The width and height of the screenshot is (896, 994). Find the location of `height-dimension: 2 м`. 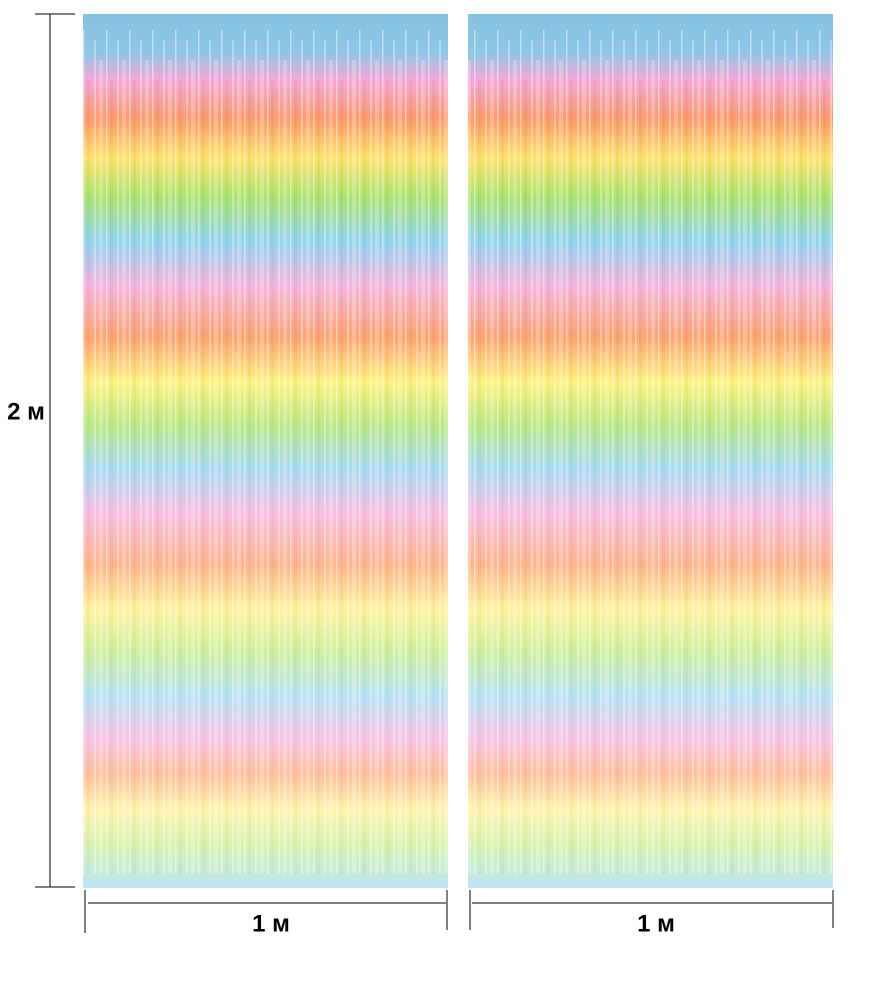

height-dimension: 2 м is located at coordinates (41, 450).